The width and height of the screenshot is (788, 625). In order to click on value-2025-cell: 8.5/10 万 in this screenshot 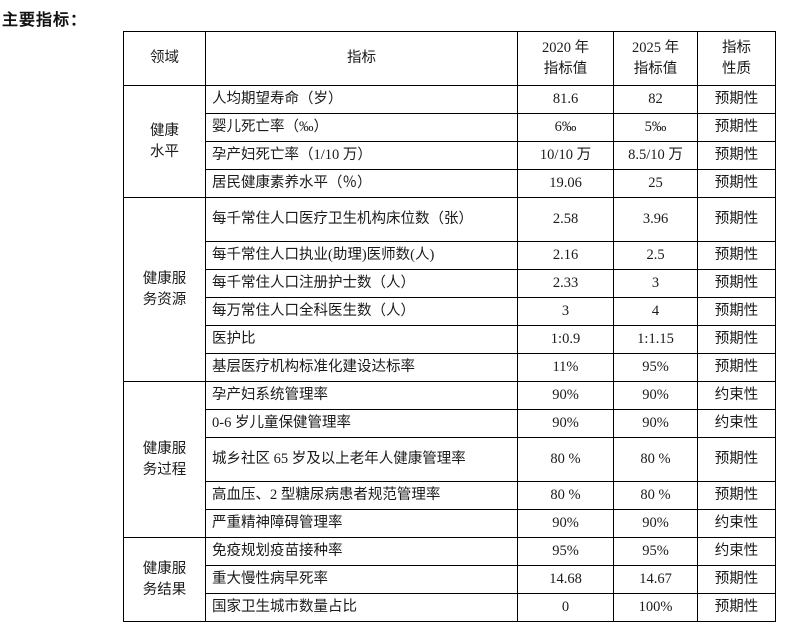, I will do `click(655, 155)`.